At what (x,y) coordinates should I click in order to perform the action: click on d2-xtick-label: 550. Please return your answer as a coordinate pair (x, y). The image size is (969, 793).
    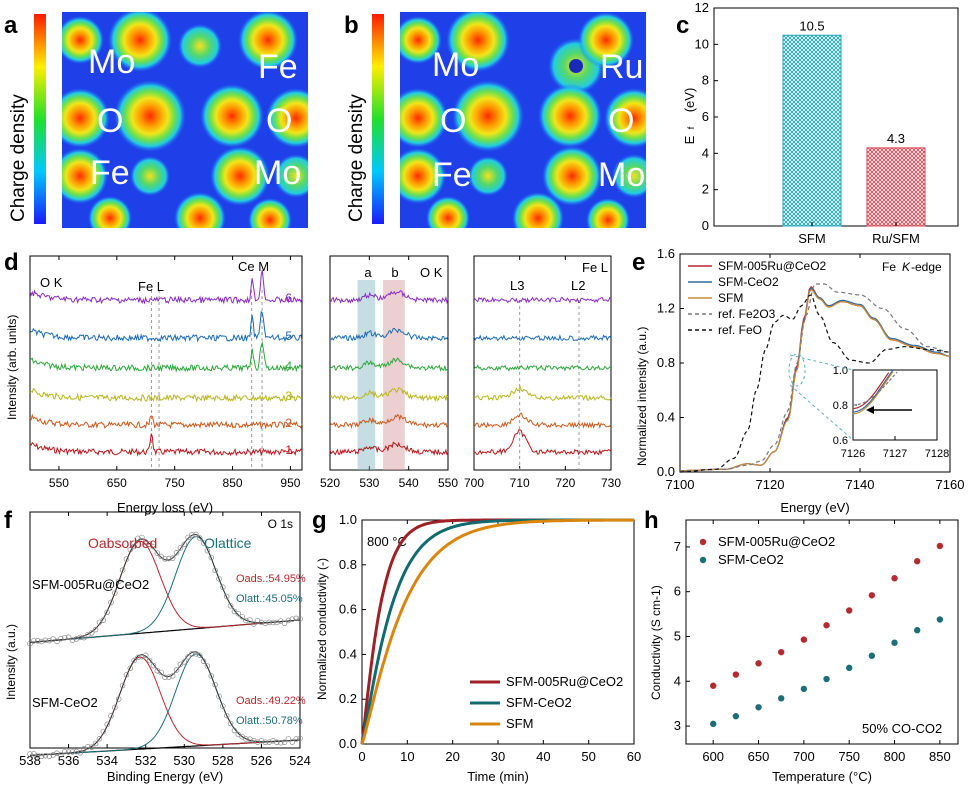
    Looking at the image, I should click on (448, 483).